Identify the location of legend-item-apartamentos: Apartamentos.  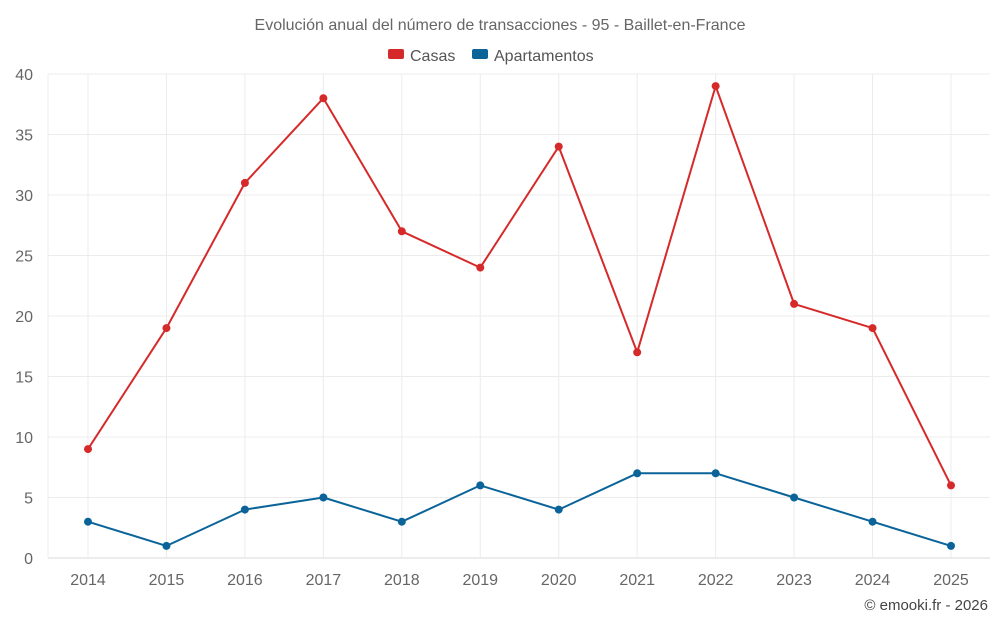
(533, 56).